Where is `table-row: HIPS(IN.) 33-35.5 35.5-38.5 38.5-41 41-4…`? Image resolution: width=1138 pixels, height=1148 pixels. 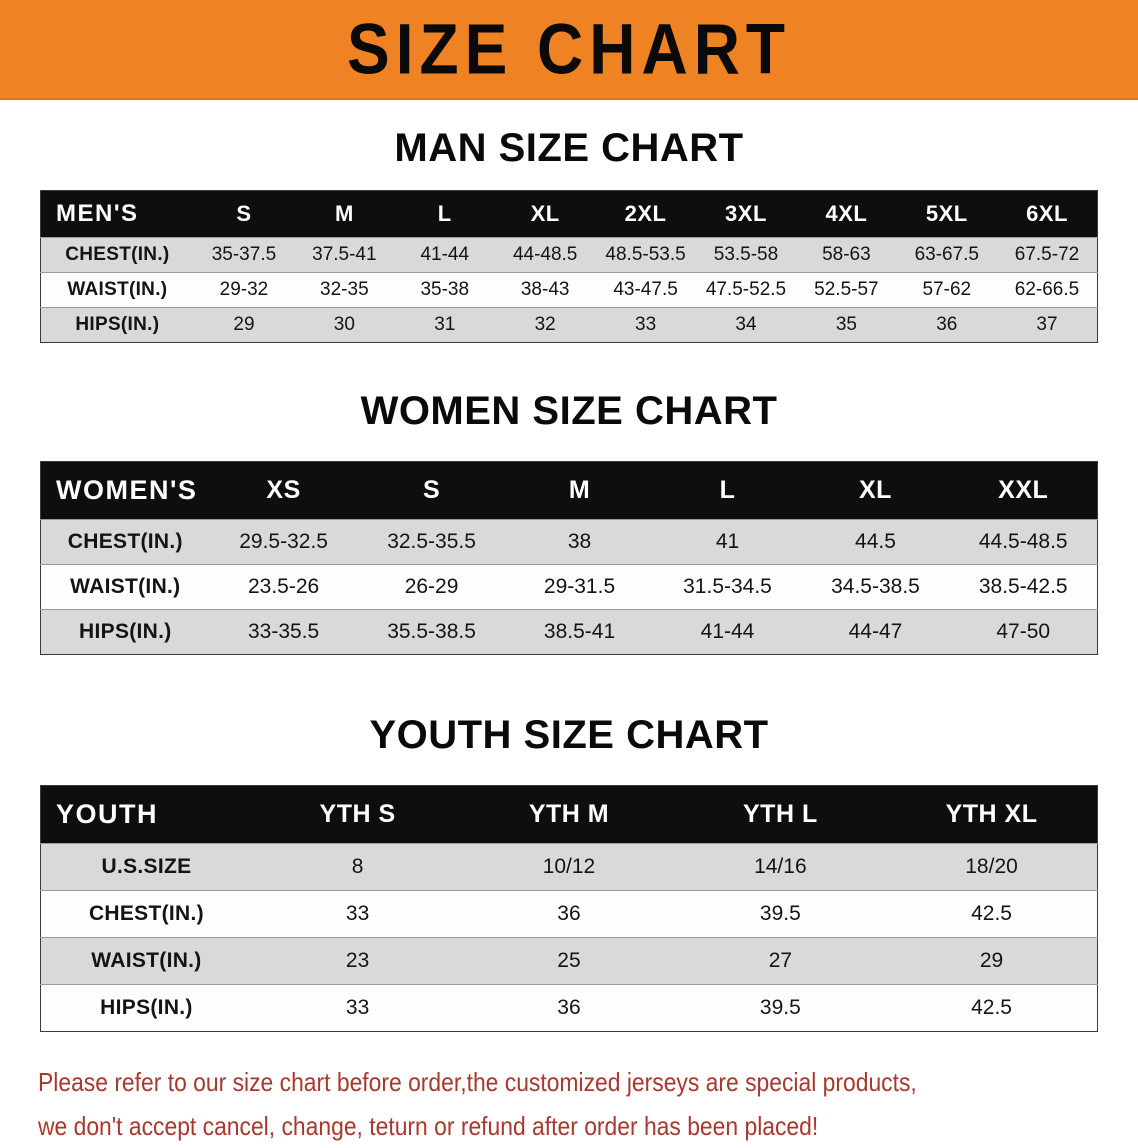
table-row: HIPS(IN.) 33-35.5 35.5-38.5 38.5-41 41-4… is located at coordinates (569, 632).